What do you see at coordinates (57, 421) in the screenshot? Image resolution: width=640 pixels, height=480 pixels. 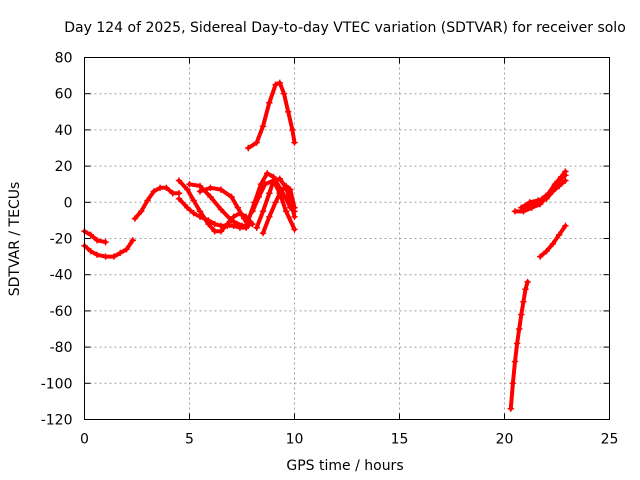 I see `y-tick-label: -120` at bounding box center [57, 421].